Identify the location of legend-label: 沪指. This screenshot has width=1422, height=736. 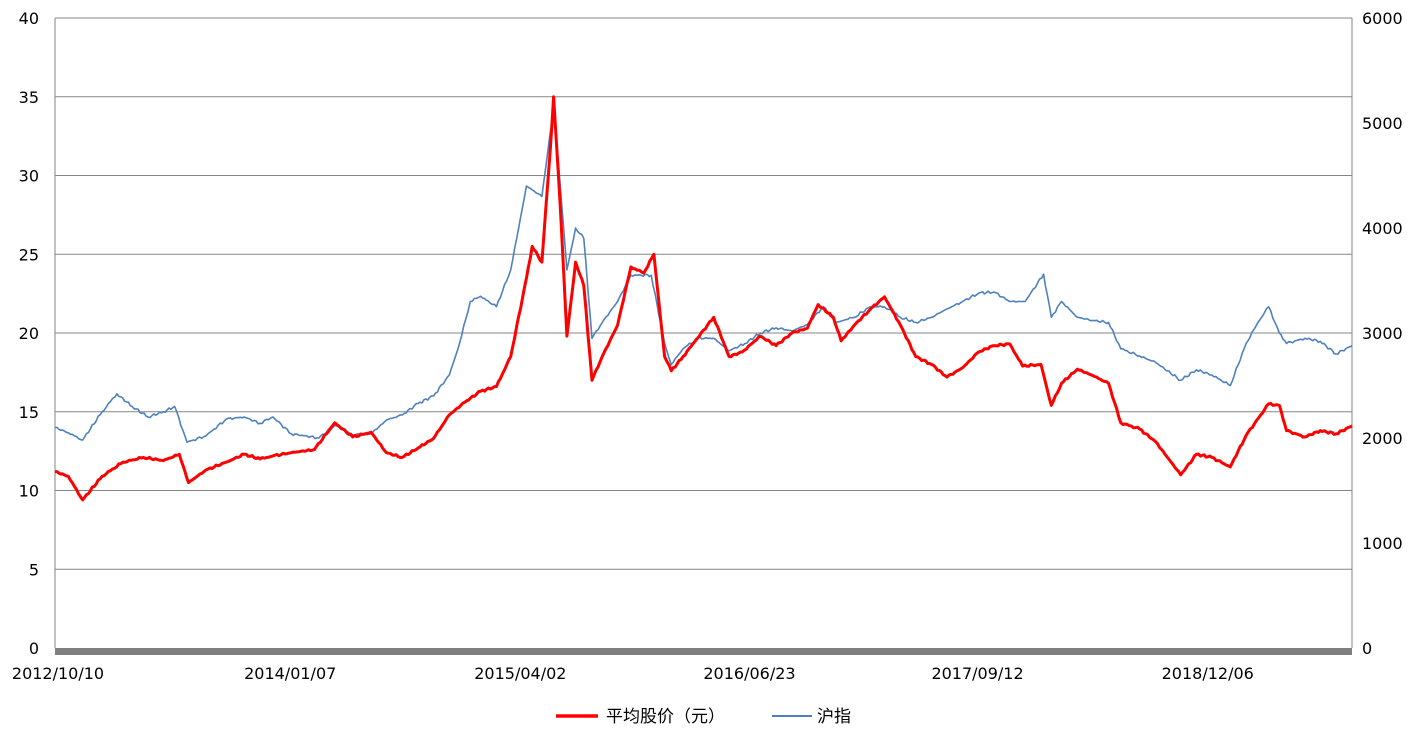
(834, 717).